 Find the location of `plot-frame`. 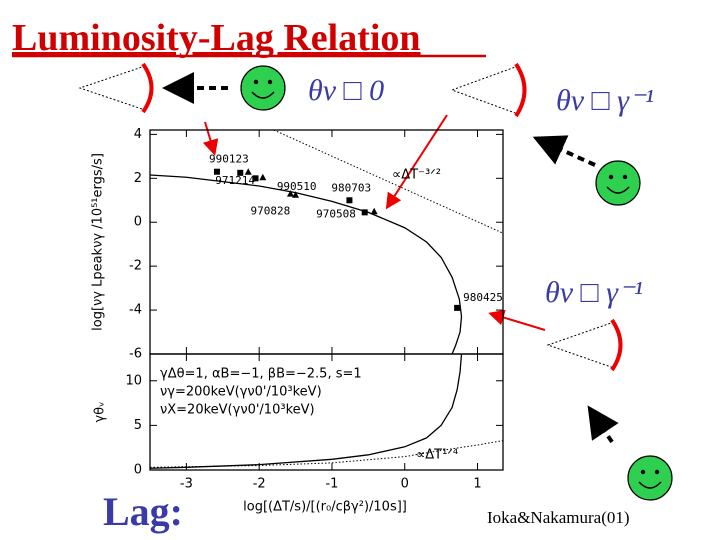

plot-frame is located at coordinates (326, 412).